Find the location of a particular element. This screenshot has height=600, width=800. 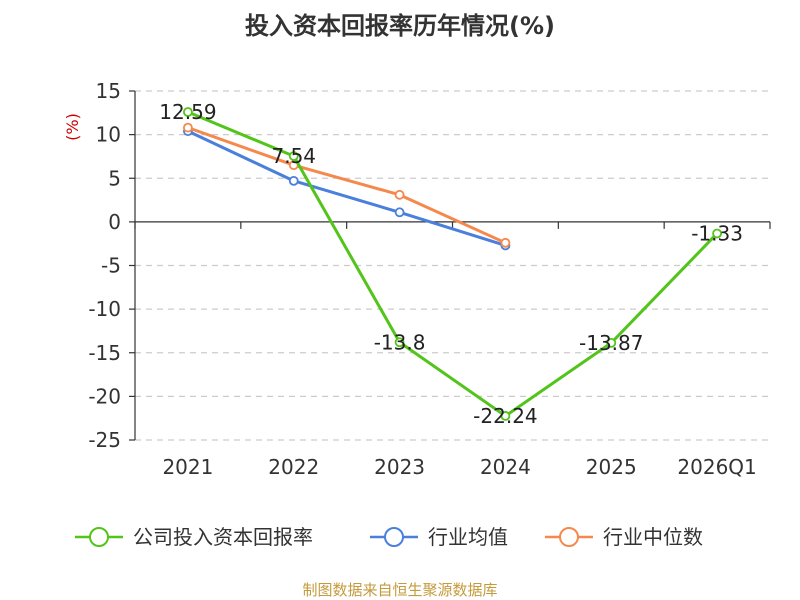

source-note: 制图数据来自恒生聚源数据库 is located at coordinates (400, 590).